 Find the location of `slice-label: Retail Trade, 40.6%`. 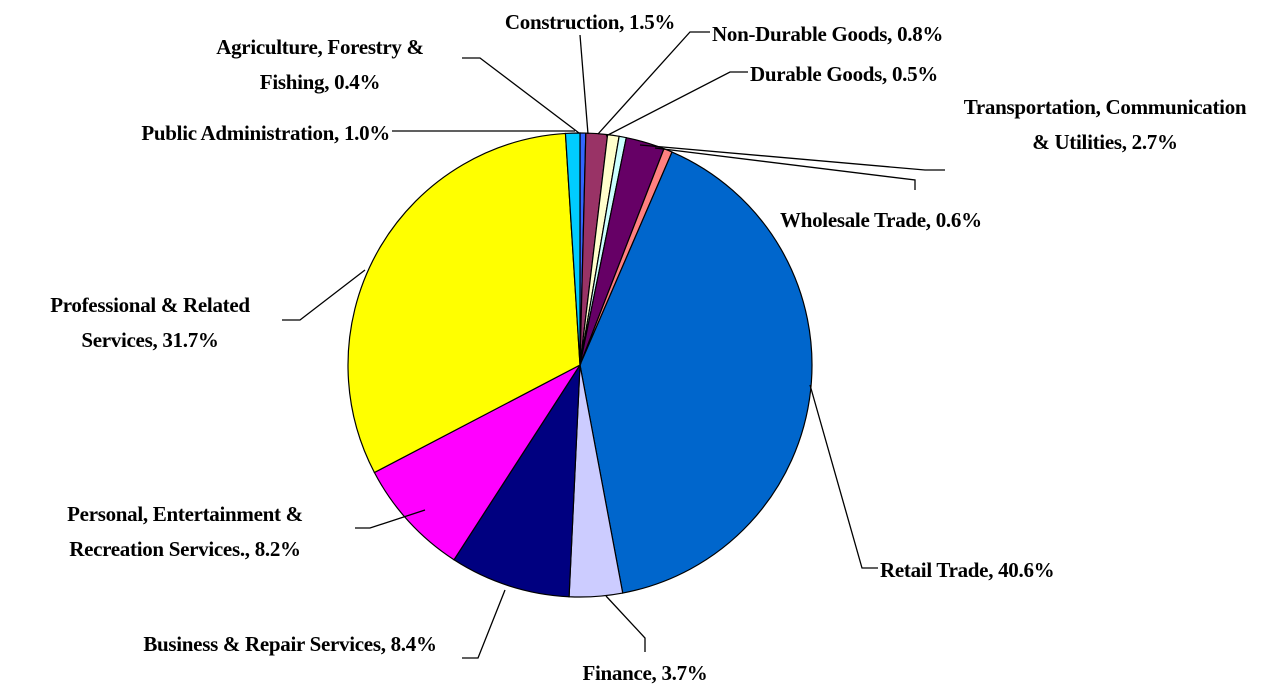

slice-label: Retail Trade, 40.6% is located at coordinates (1005, 570).